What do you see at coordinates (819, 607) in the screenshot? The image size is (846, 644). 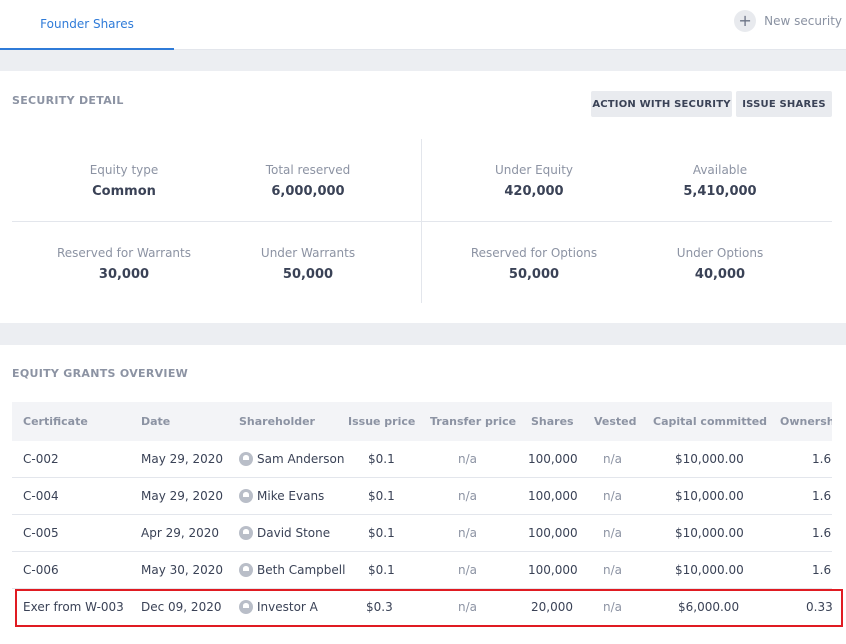 I see `cell-ownership: 0.33` at bounding box center [819, 607].